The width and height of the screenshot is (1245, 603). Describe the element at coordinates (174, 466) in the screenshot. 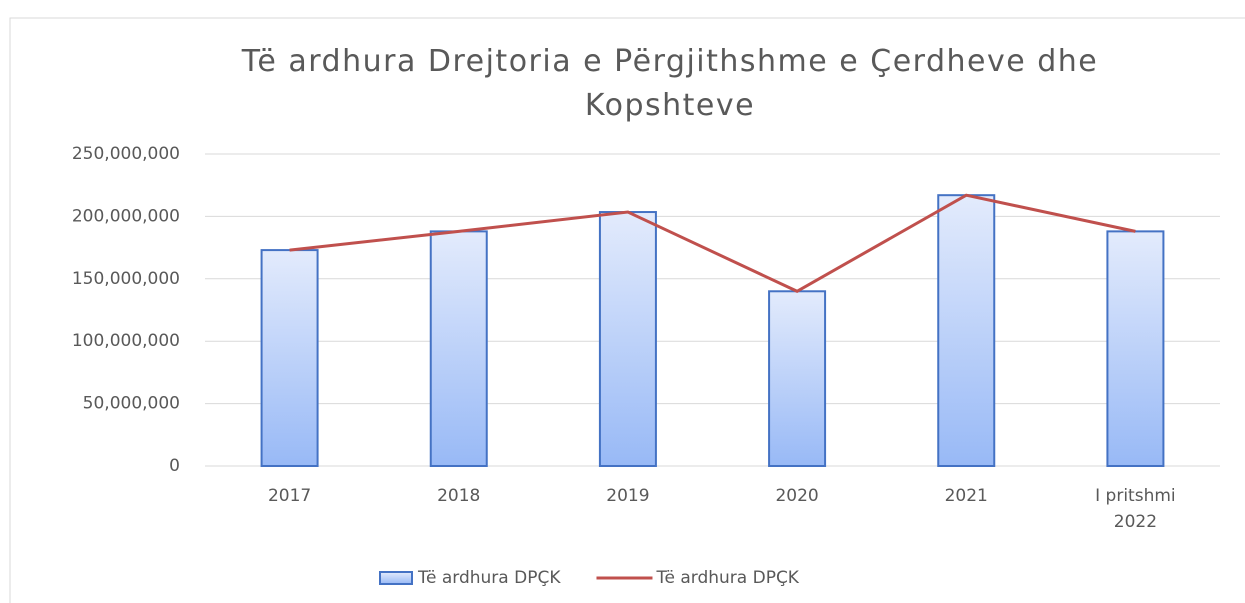

I see `y-tick-label: 0` at that location.